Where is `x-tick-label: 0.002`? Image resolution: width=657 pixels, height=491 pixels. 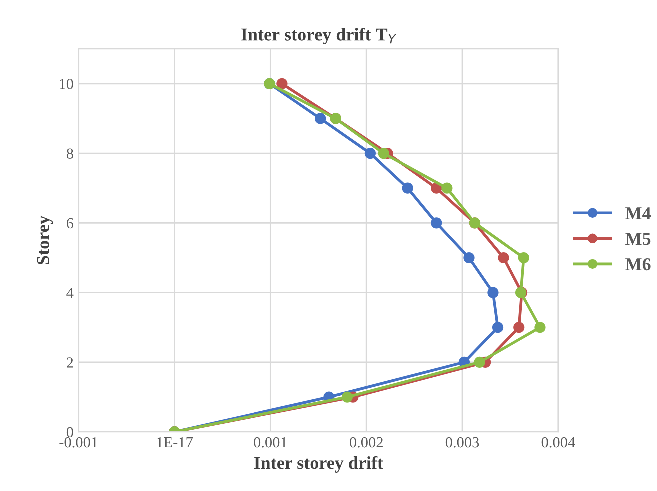 x-tick-label: 0.002 is located at coordinates (366, 442).